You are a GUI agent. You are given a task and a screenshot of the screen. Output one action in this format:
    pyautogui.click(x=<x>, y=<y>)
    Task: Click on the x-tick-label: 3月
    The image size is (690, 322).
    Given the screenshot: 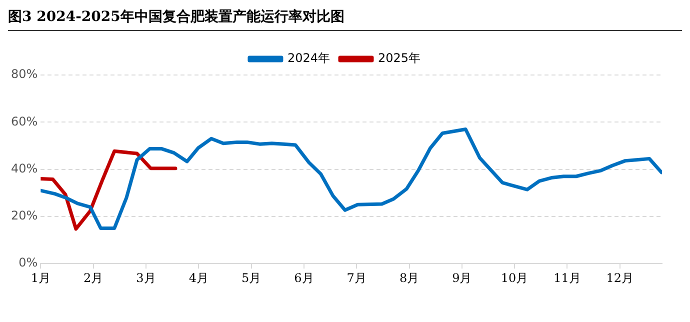 What is the action you would take?
    pyautogui.click(x=146, y=277)
    